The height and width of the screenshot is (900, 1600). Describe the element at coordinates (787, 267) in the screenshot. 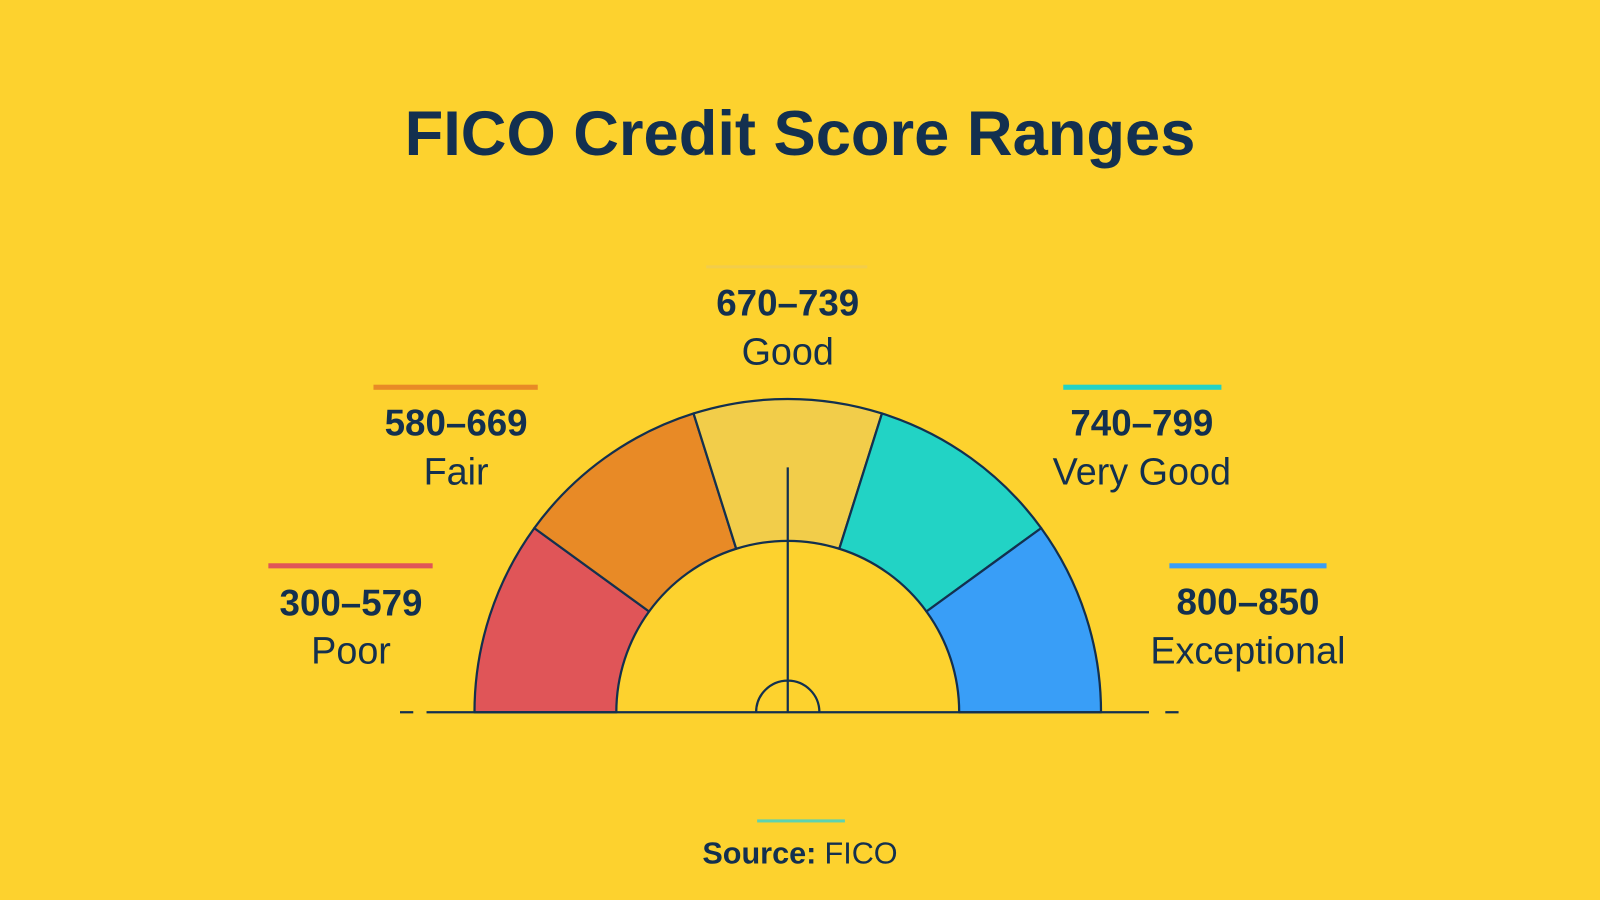

I see `good-accent-bar` at that location.